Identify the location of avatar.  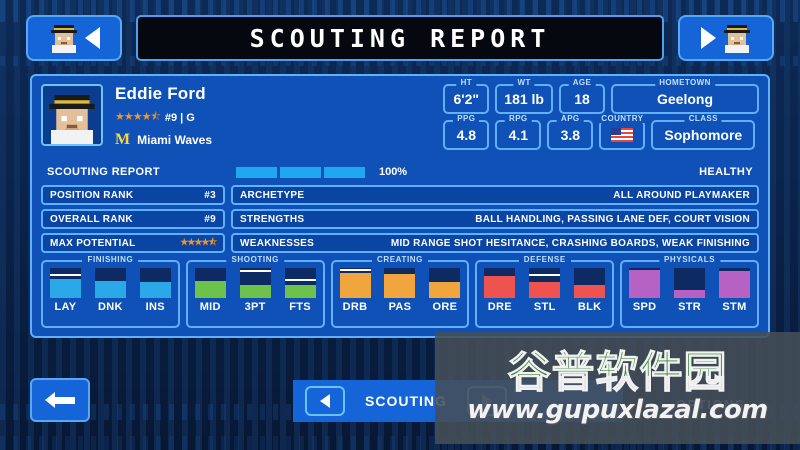
(72, 115).